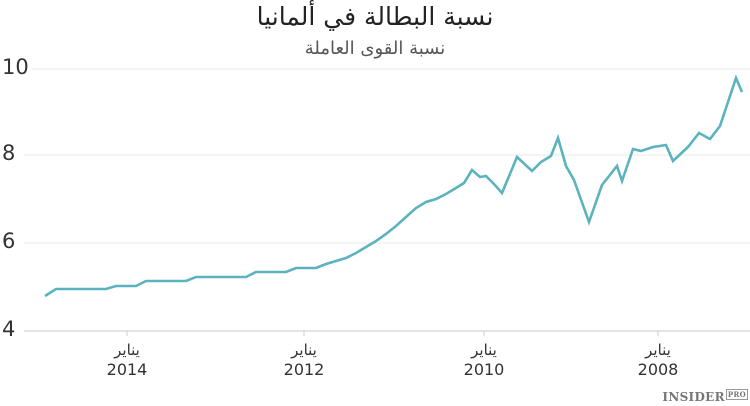  Describe the element at coordinates (736, 394) in the screenshot. I see `brand-suffix: PRO` at that location.